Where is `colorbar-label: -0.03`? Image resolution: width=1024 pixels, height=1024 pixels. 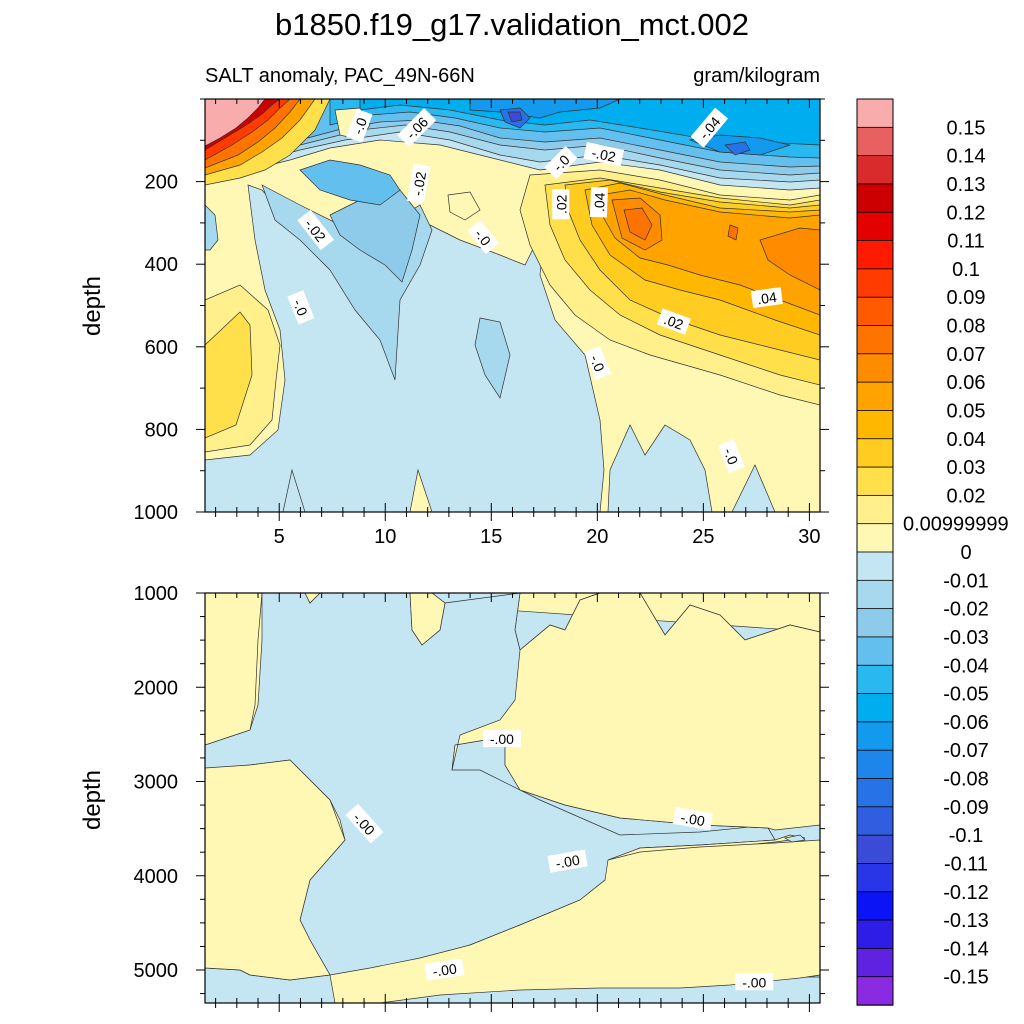 colorbar-label: -0.03 is located at coordinates (966, 638).